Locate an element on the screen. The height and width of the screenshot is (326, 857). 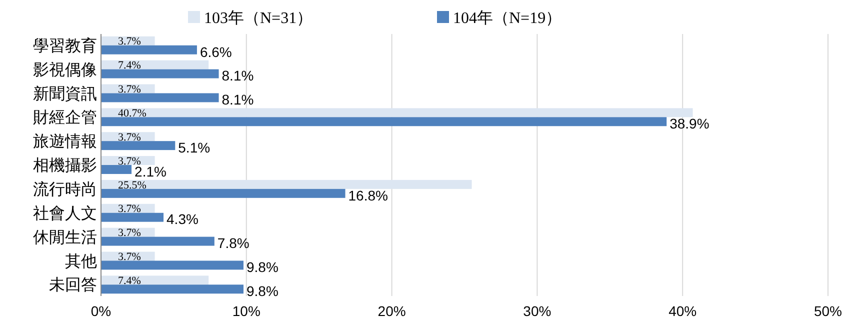
y-tick-label: 其他 is located at coordinates (81, 261).